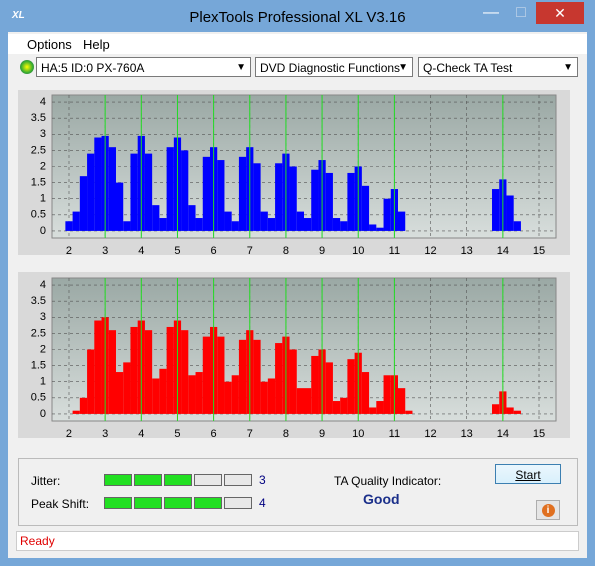  Describe the element at coordinates (528, 474) in the screenshot. I see `start-button: Start` at that location.